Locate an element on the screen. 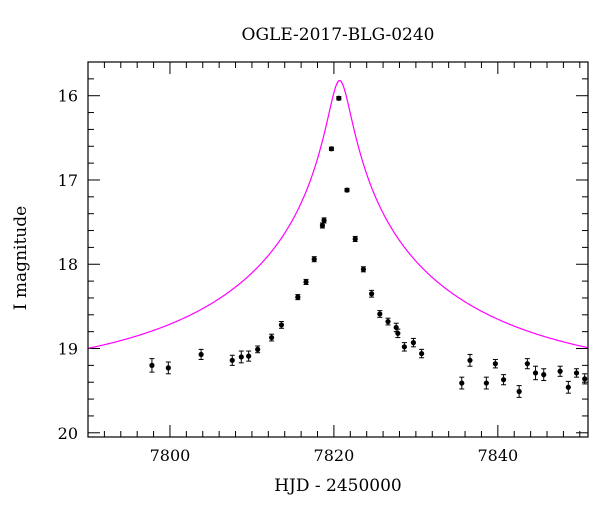 Image resolution: width=600 pixels, height=512 pixels. x-tick-label: 7840 is located at coordinates (497, 455).